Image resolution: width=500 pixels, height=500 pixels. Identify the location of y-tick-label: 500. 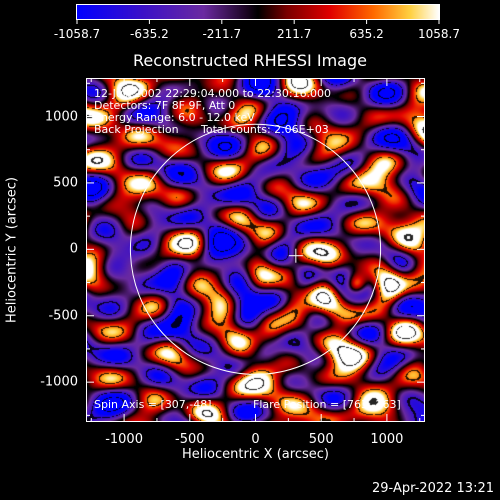
(65, 183).